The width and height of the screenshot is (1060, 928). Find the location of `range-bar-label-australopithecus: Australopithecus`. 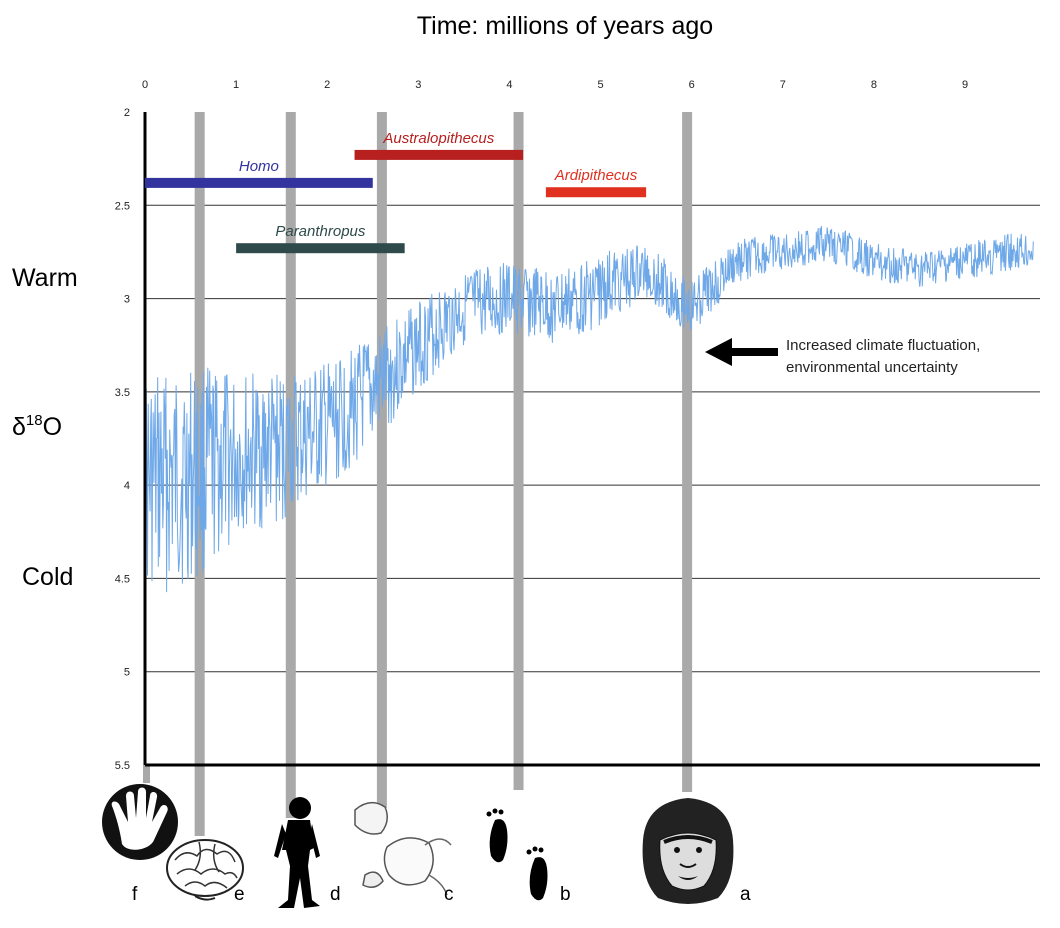

range-bar-label-australopithecus: Australopithecus is located at coordinates (438, 138).